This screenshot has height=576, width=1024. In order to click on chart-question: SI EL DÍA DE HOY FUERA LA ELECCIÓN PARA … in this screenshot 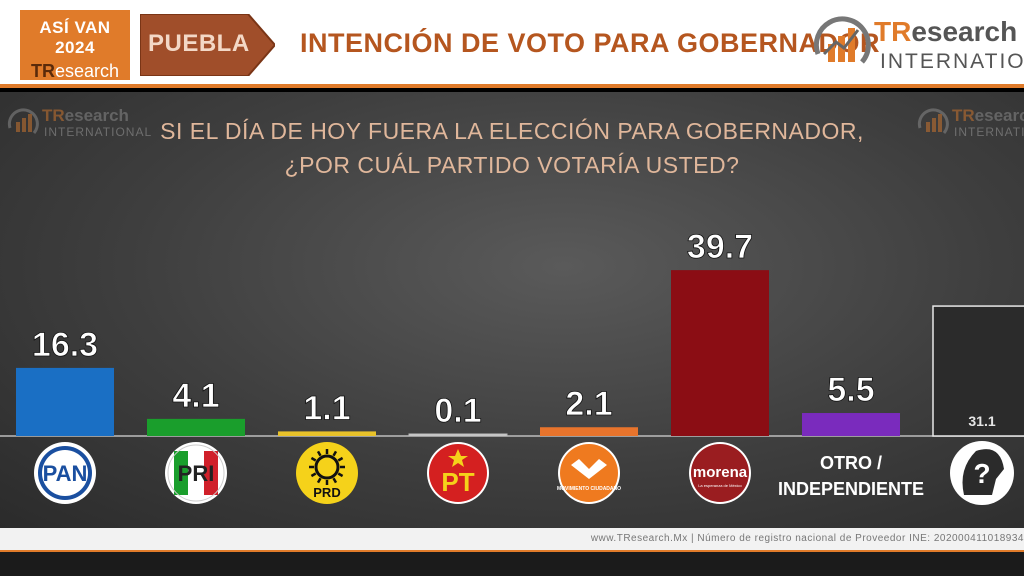, I will do `click(512, 148)`.